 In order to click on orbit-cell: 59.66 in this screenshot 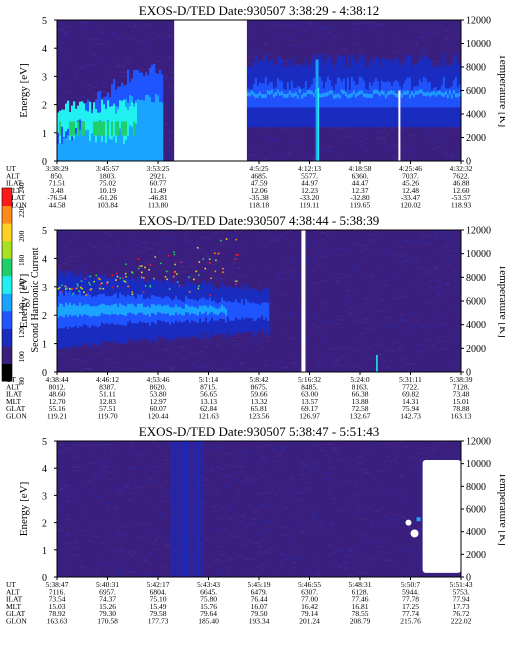, I will do `click(259, 394)`.